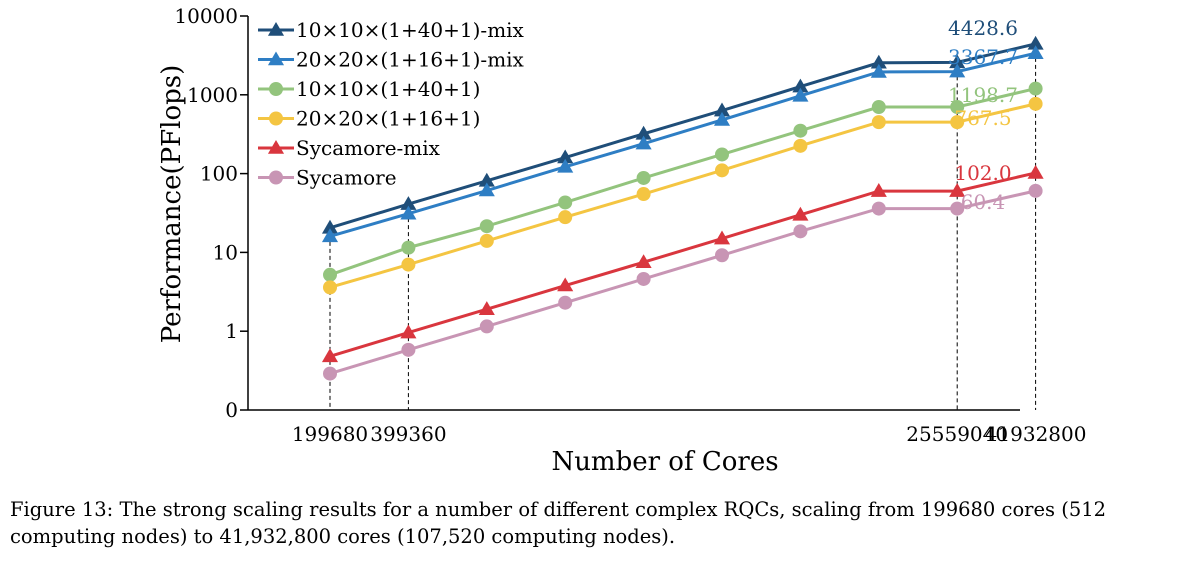 The image size is (1187, 561). Describe the element at coordinates (231, 410) in the screenshot. I see `y-tick-label: 0` at that location.